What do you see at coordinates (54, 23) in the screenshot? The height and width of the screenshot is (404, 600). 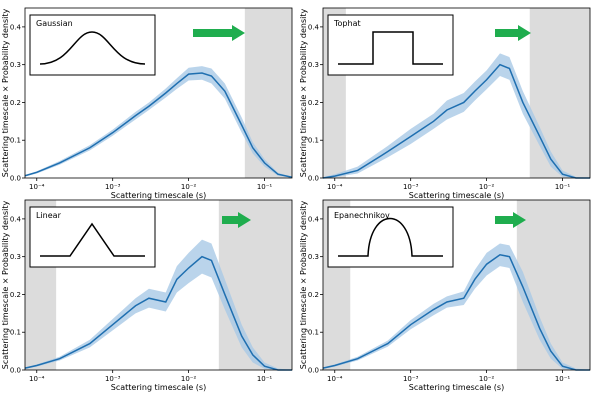 I see `kernel-label: Gaussian` at bounding box center [54, 23].